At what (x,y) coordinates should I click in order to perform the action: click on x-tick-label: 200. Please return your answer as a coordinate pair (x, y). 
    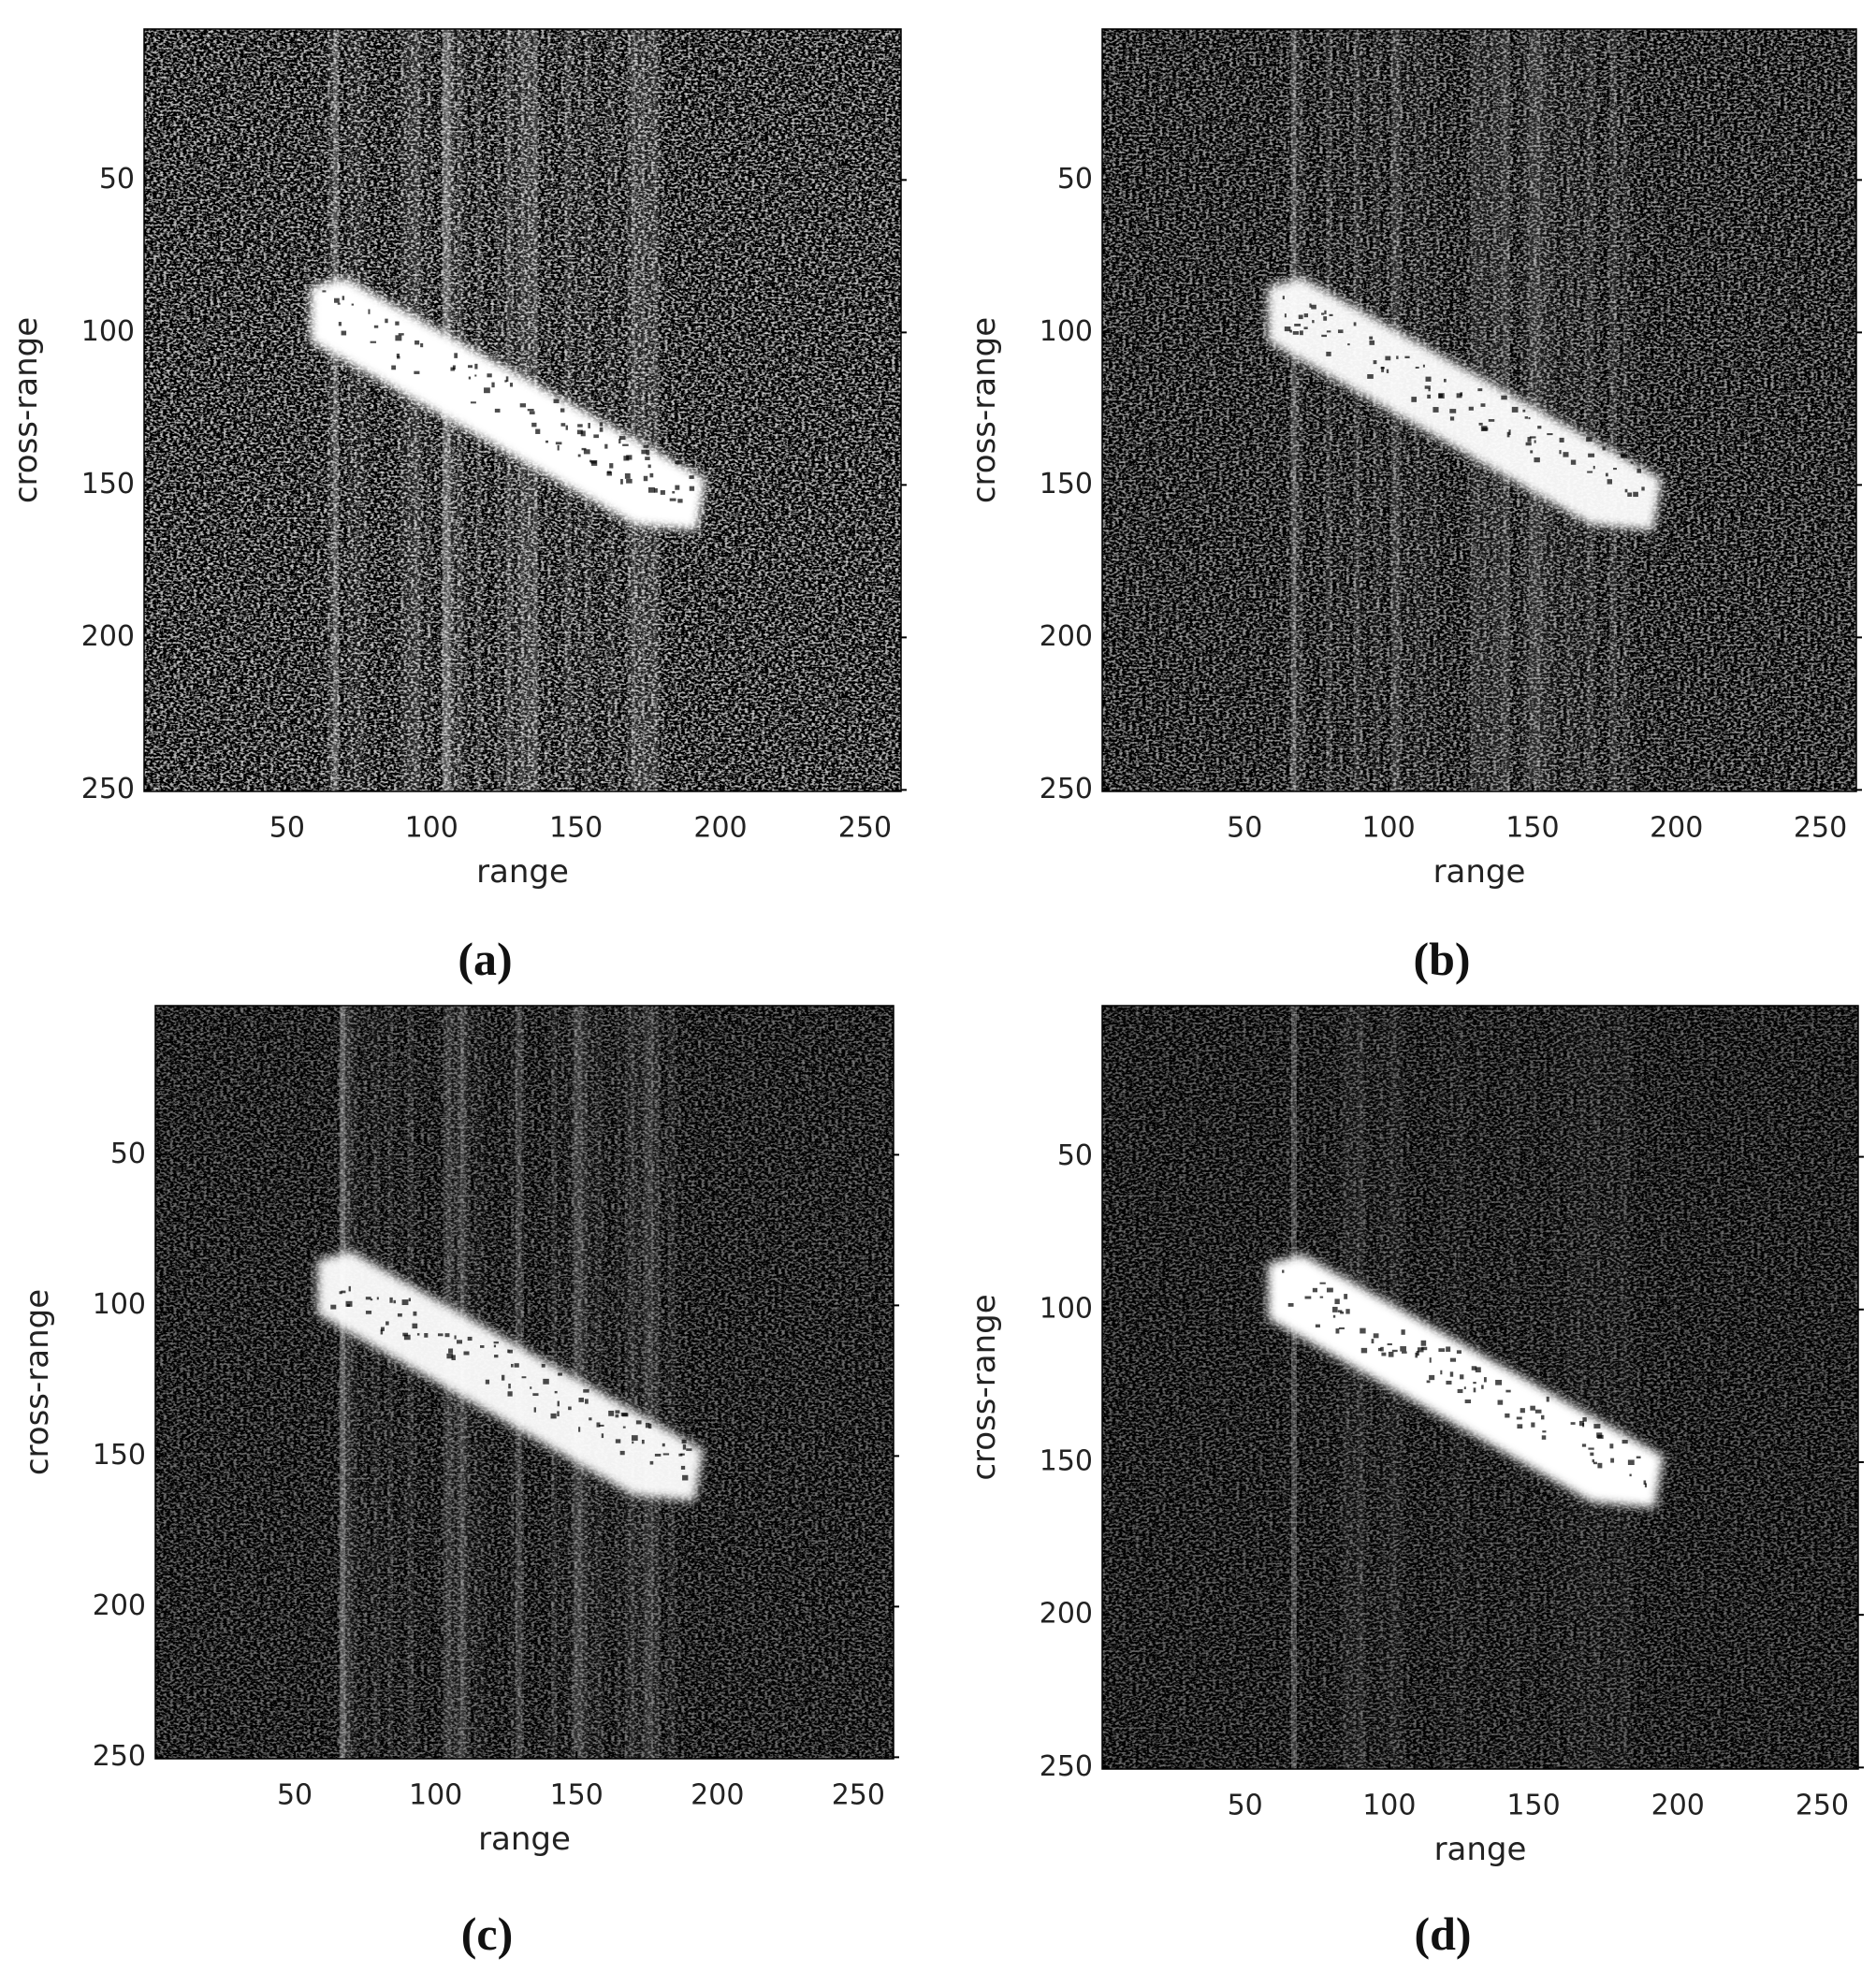
    Looking at the image, I should click on (1678, 1806).